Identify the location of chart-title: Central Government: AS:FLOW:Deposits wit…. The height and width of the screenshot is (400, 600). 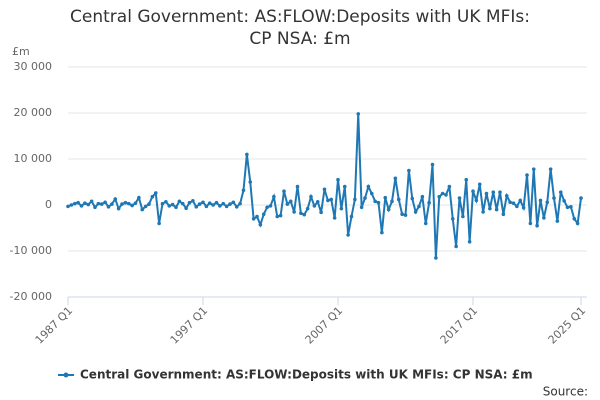
(300, 28).